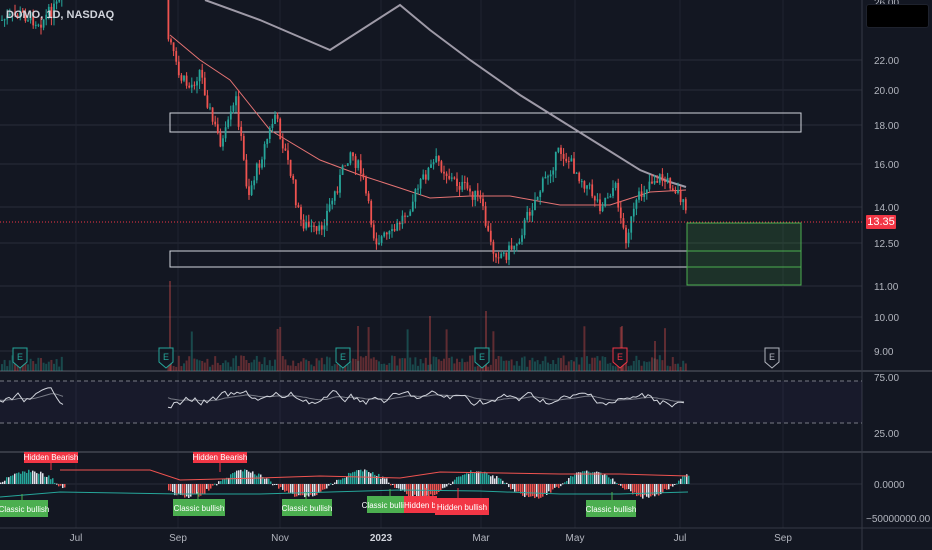  Describe the element at coordinates (485, 122) in the screenshot. I see `resistance-zone-box` at that location.